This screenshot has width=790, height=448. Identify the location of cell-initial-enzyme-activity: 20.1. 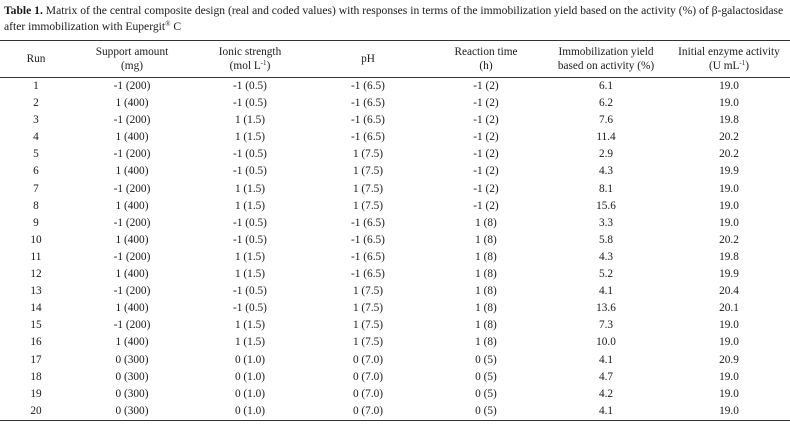
(729, 308).